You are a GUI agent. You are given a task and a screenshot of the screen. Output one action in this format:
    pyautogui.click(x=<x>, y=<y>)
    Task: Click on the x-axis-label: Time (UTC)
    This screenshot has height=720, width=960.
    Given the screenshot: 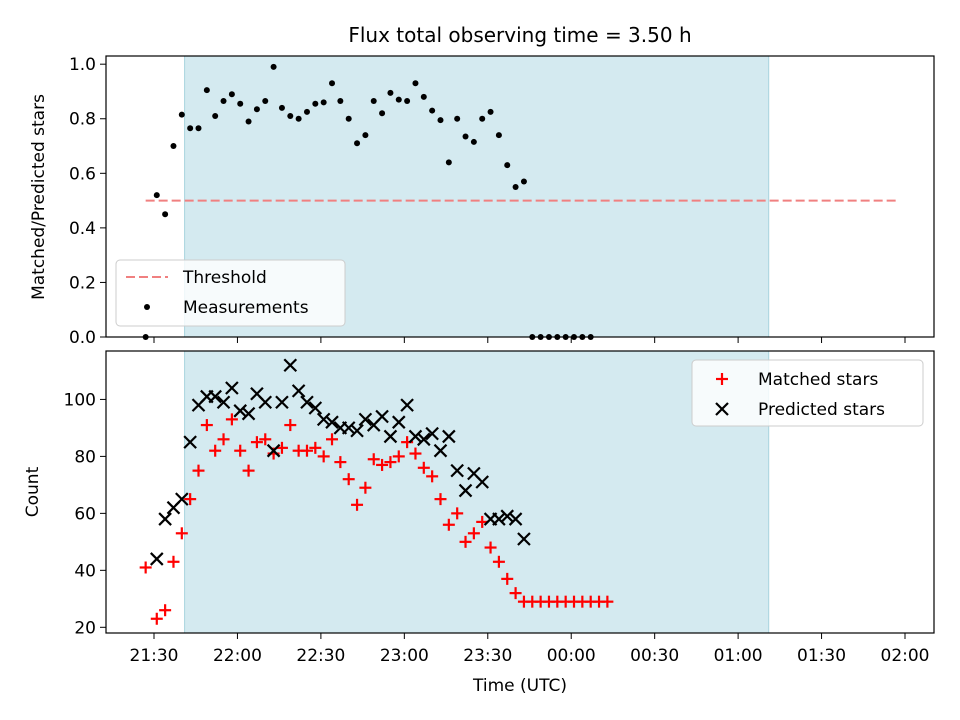 What is the action you would take?
    pyautogui.click(x=519, y=686)
    